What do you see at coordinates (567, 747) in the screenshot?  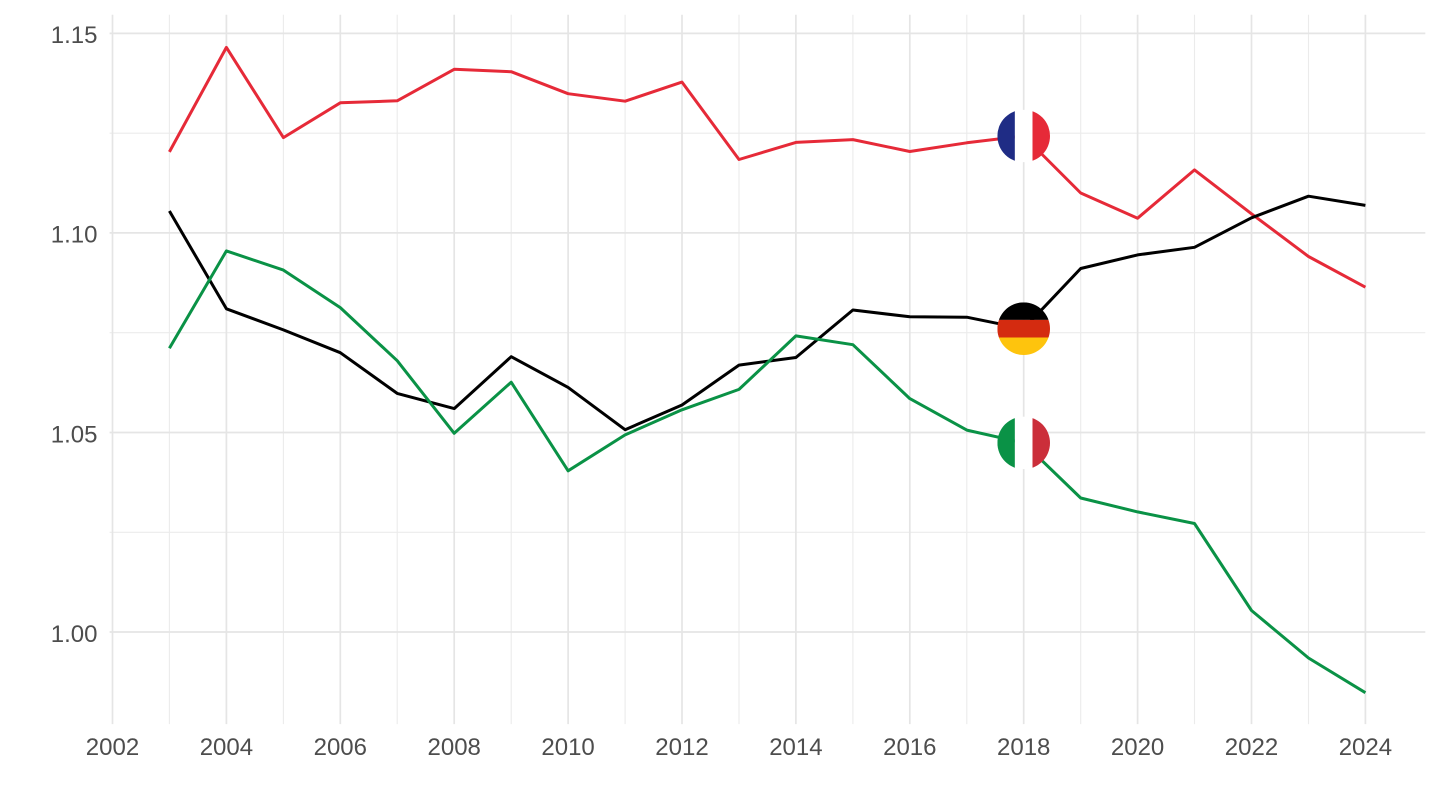 I see `svg-text: 2010` at bounding box center [567, 747].